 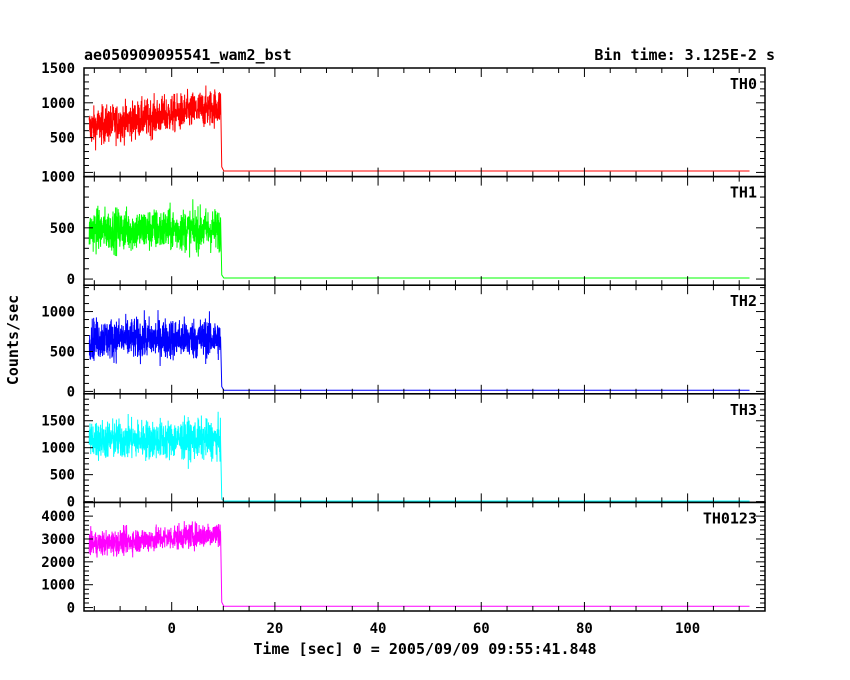 I want to click on series-line-th1, so click(x=419, y=239).